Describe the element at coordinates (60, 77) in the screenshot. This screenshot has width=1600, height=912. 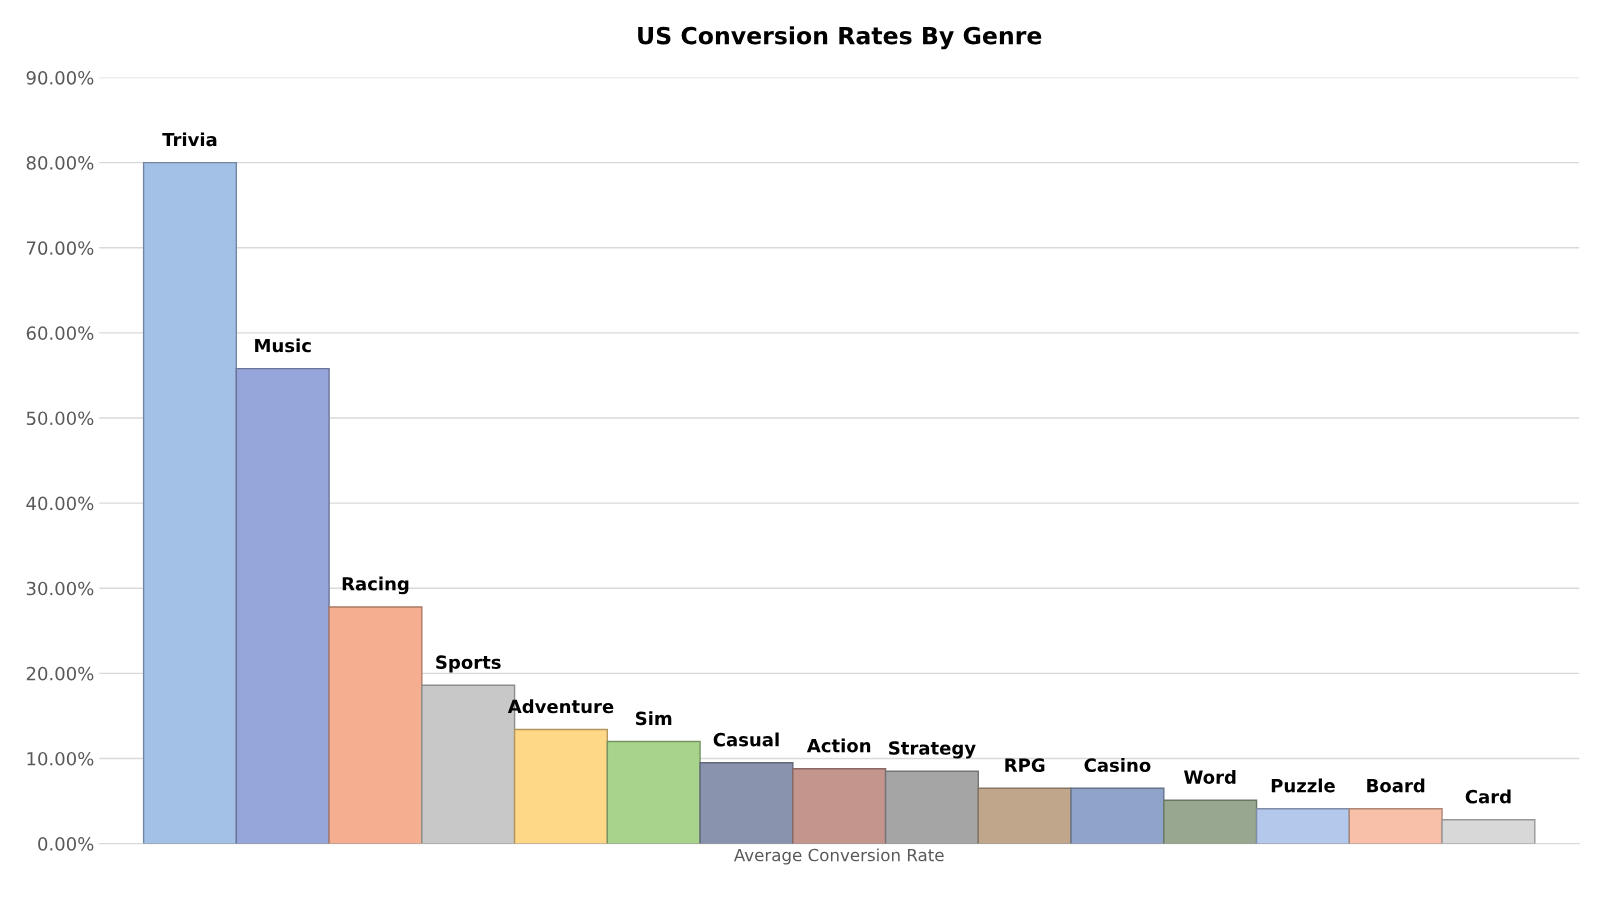
I see `y-tick-label: 90.00%` at that location.